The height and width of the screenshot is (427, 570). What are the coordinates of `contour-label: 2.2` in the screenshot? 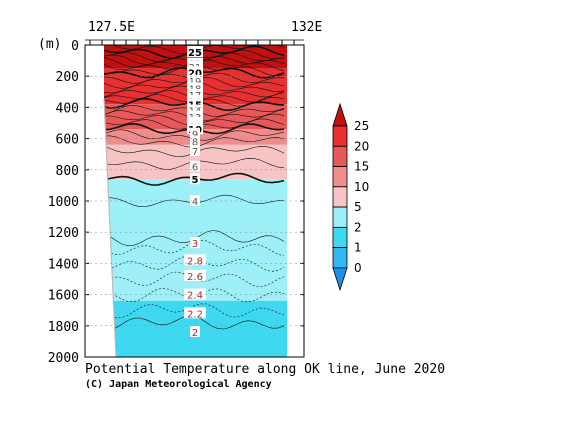 It's located at (195, 314).